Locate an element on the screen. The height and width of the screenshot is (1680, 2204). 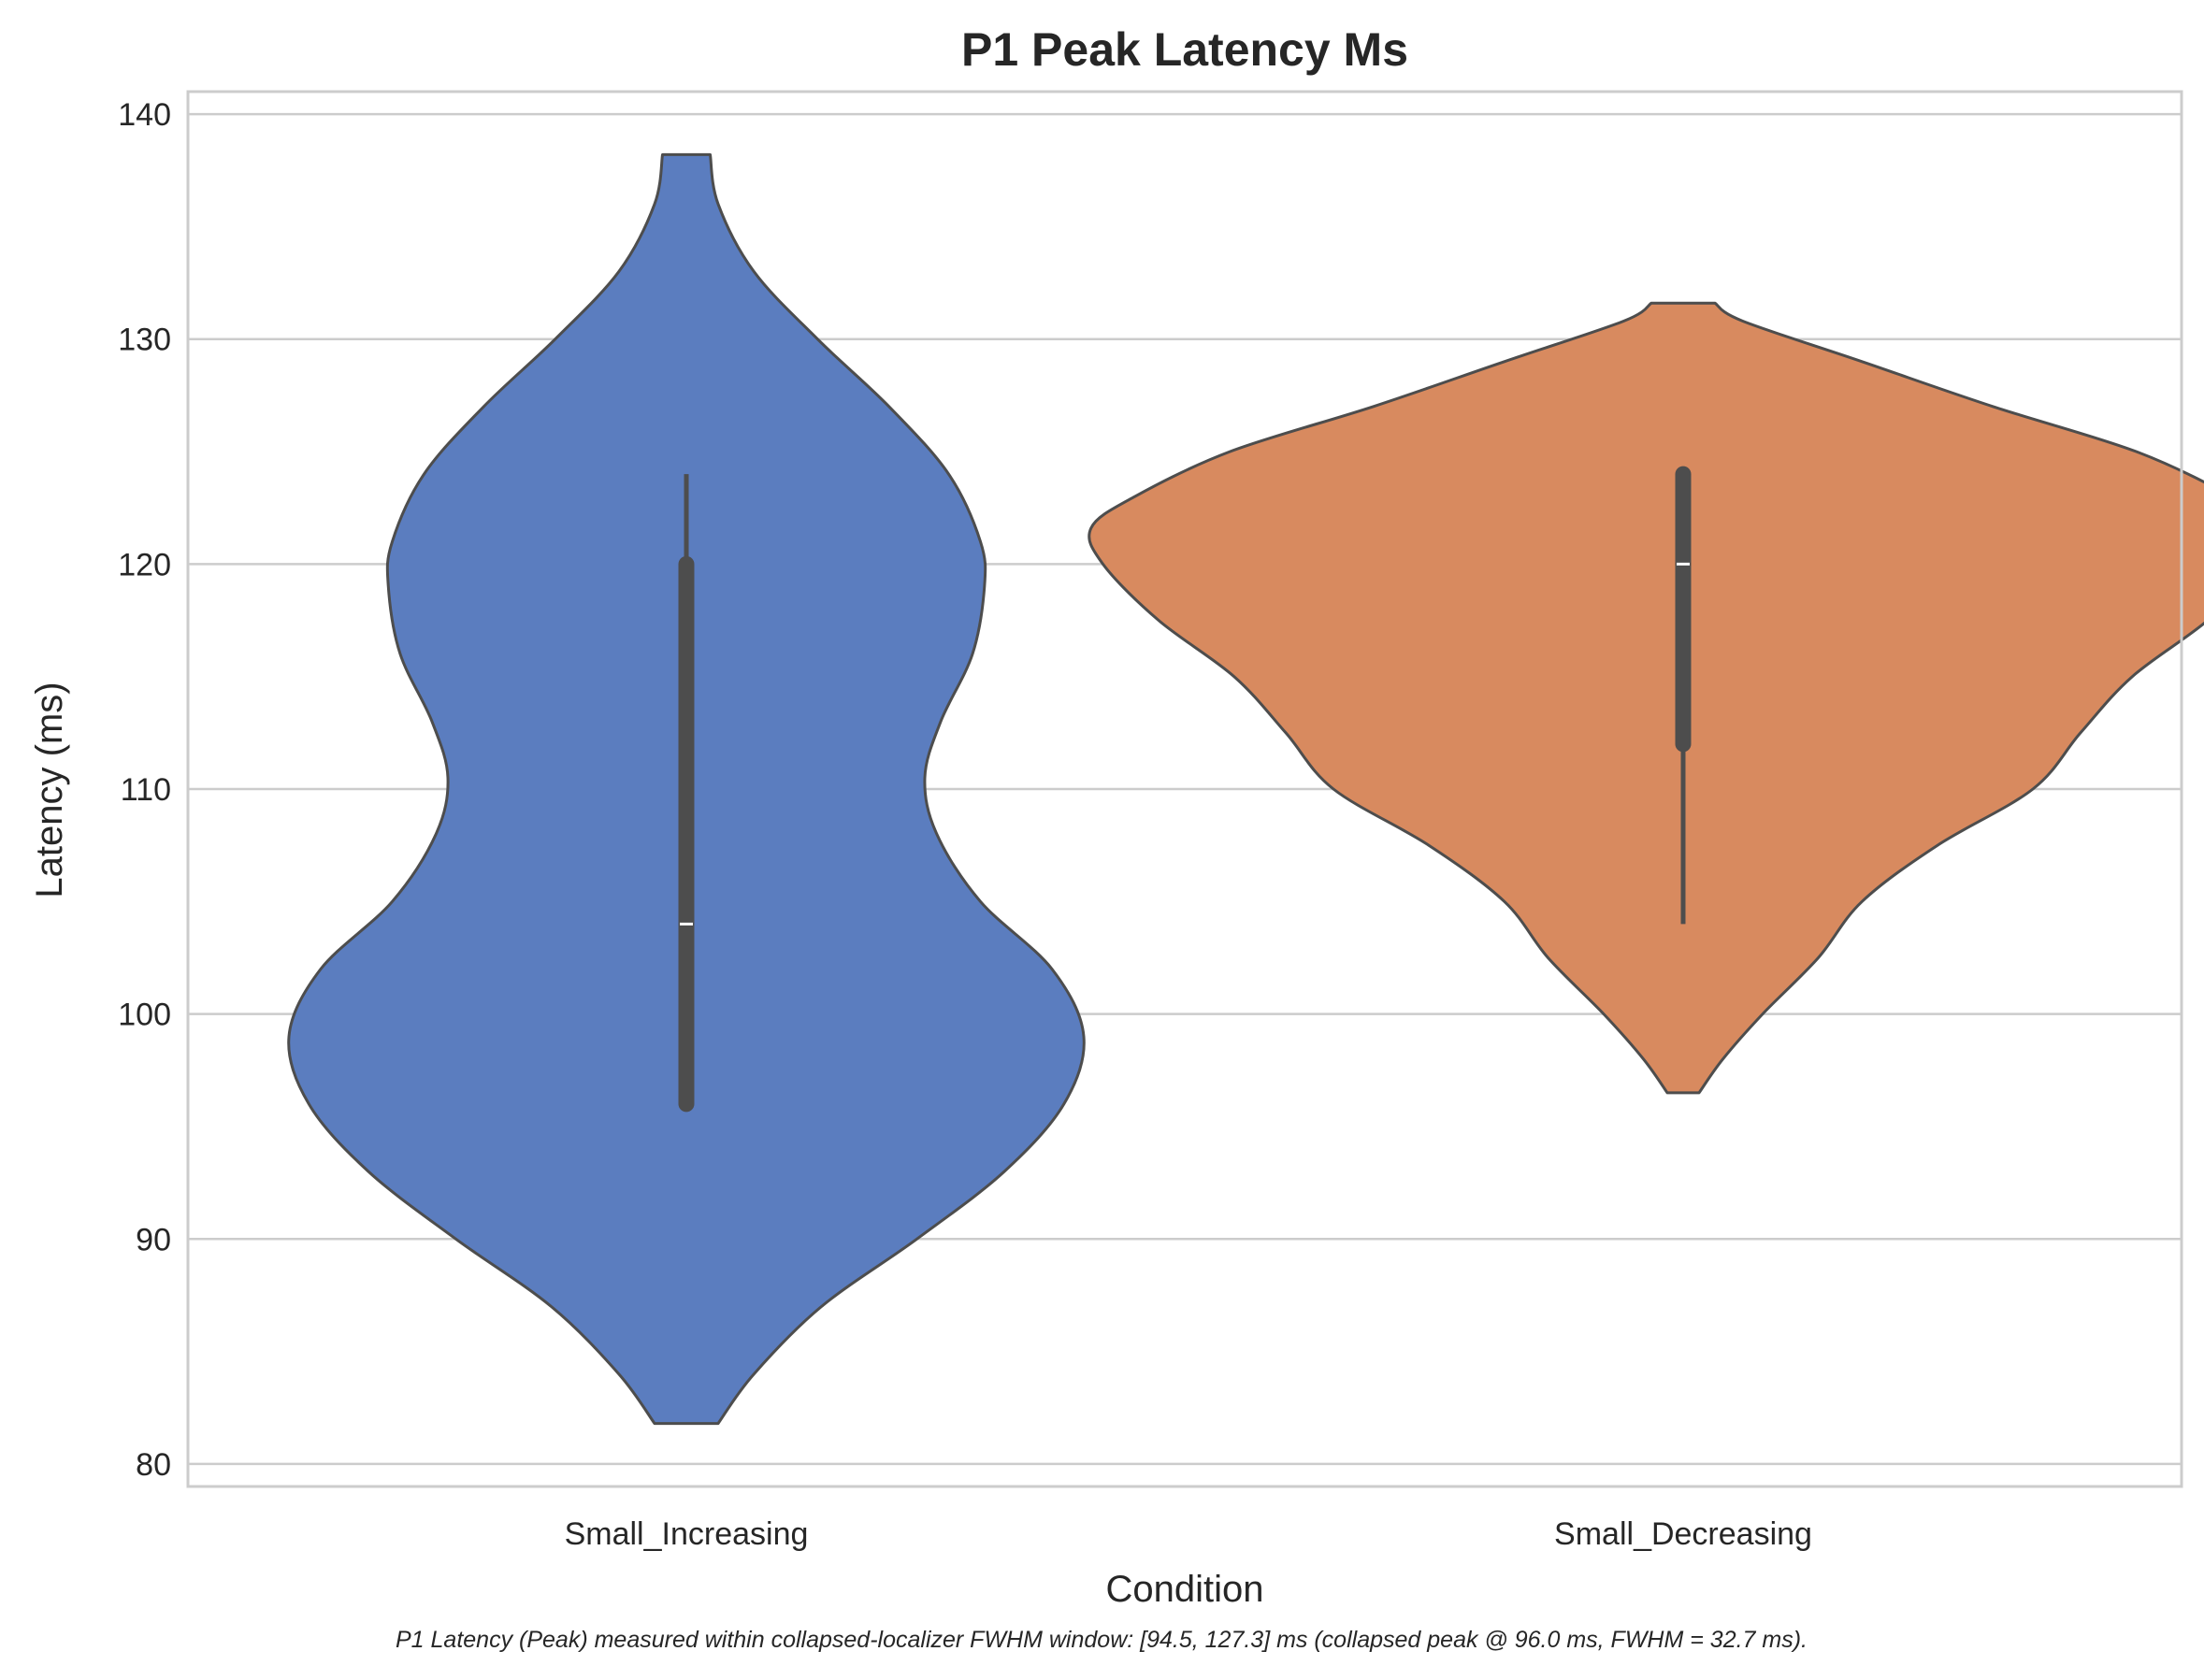
y-tick-label: 90 is located at coordinates (153, 1239).